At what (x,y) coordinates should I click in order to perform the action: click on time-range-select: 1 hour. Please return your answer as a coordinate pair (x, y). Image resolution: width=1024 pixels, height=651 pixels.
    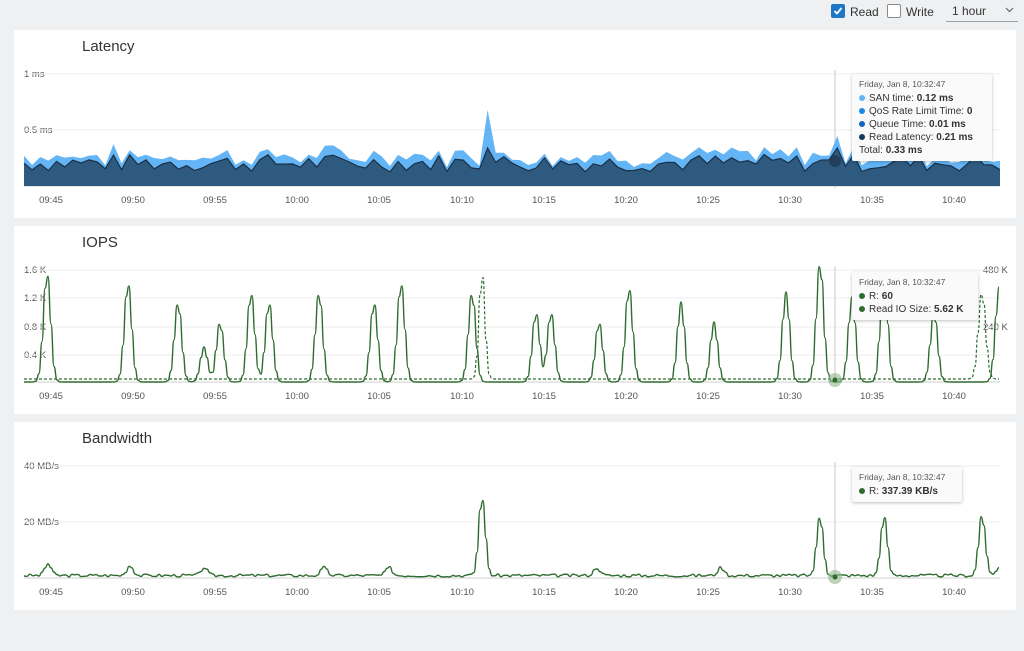
    Looking at the image, I should click on (982, 11).